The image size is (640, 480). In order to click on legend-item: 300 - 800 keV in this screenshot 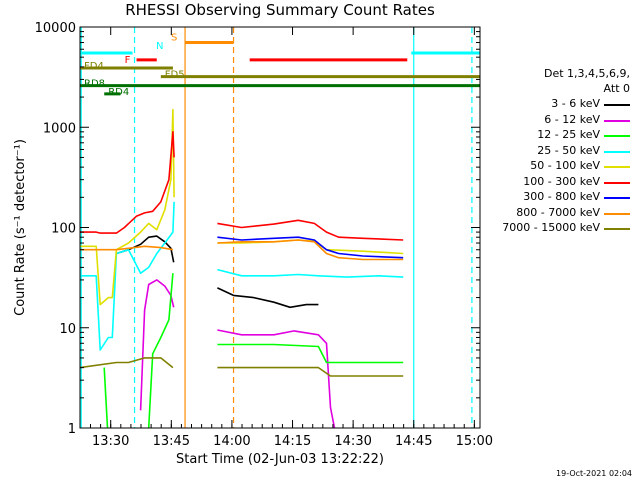, I will do `click(558, 197)`.